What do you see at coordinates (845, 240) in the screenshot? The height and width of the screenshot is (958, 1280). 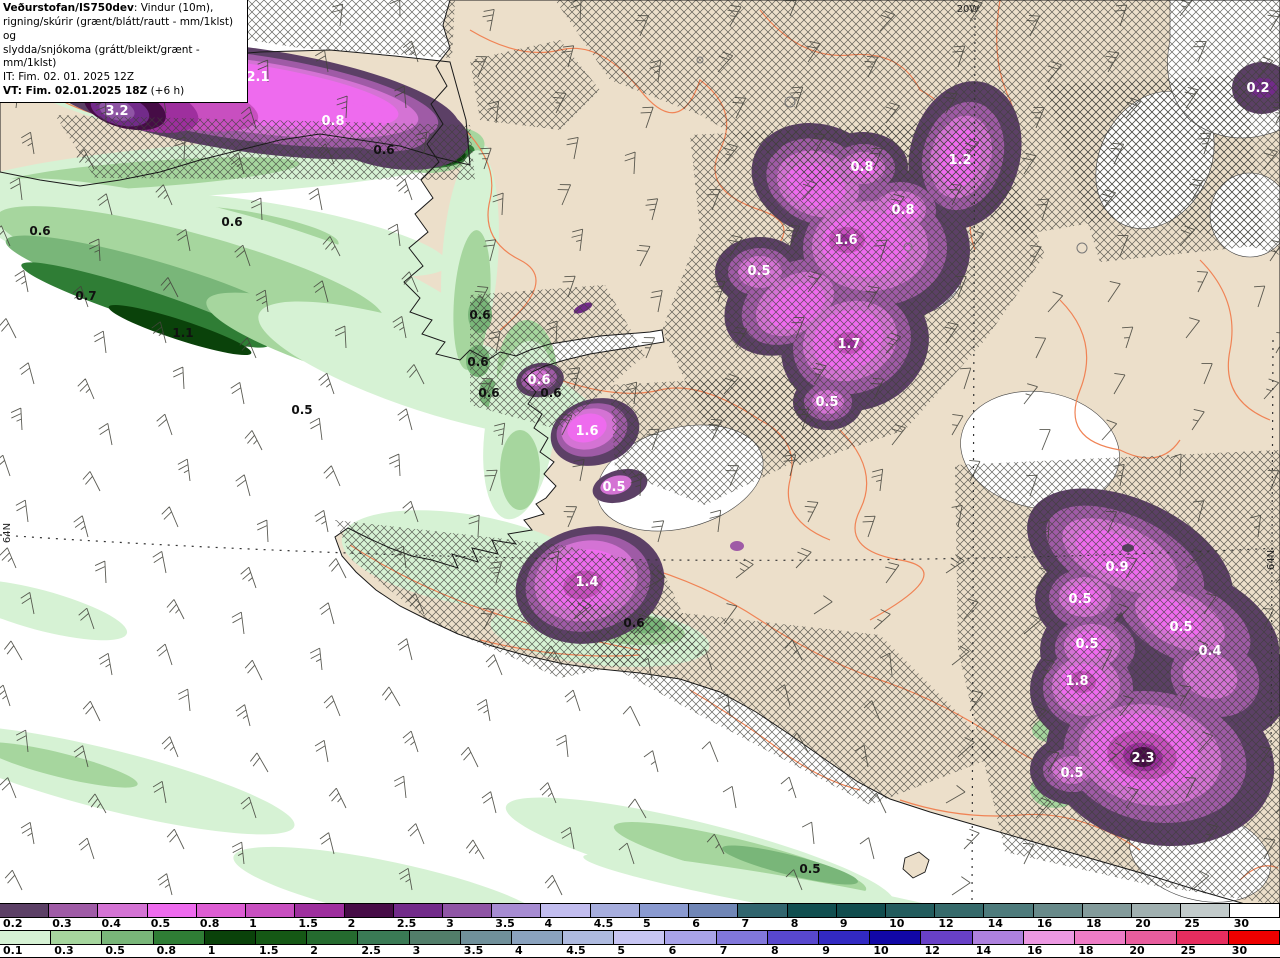 I see `map-value-label: 1.6` at bounding box center [845, 240].